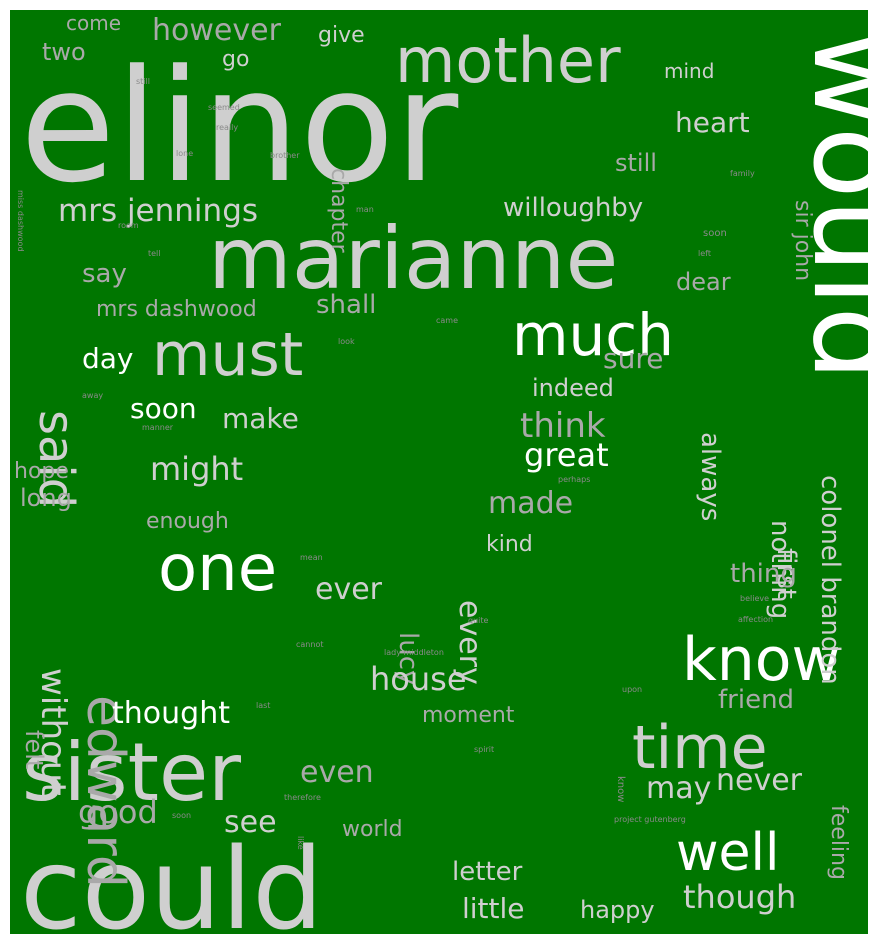 Image resolution: width=878 pixels, height=944 pixels. What do you see at coordinates (574, 479) in the screenshot?
I see `cloud-word: perhaps` at bounding box center [574, 479].